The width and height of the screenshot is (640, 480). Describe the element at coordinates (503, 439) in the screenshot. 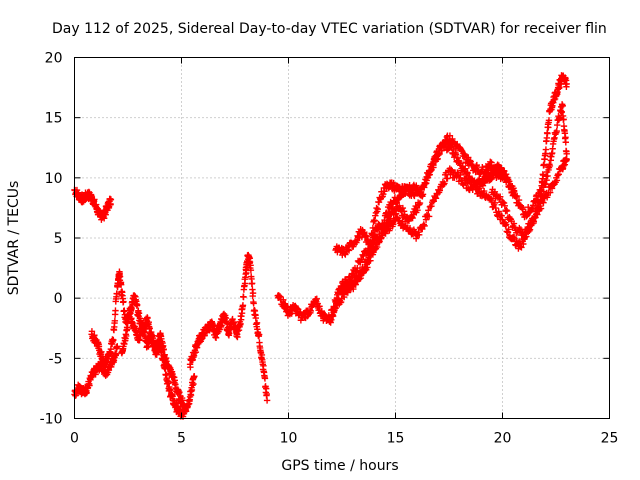

I see `x-tick-label: 20` at that location.